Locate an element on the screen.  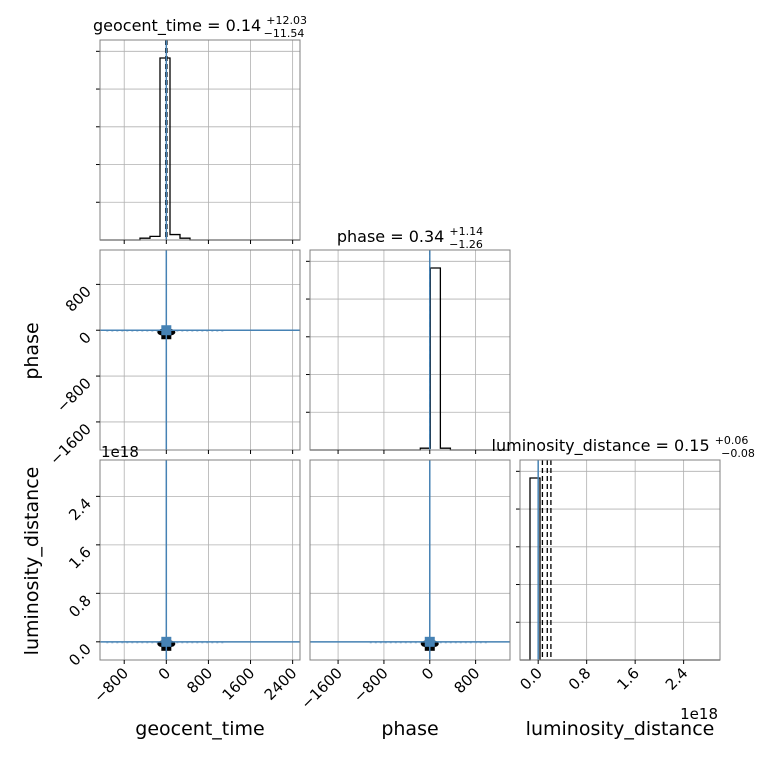
xtick-label-phase: 0 is located at coordinates (427, 673).